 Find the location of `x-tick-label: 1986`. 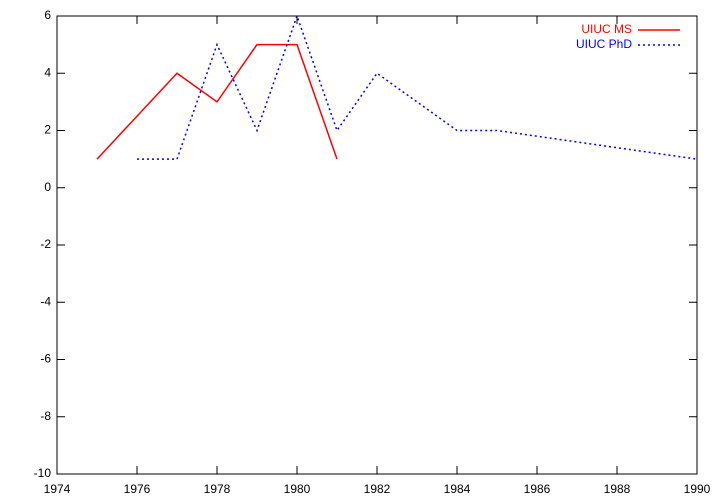

x-tick-label: 1986 is located at coordinates (537, 489).